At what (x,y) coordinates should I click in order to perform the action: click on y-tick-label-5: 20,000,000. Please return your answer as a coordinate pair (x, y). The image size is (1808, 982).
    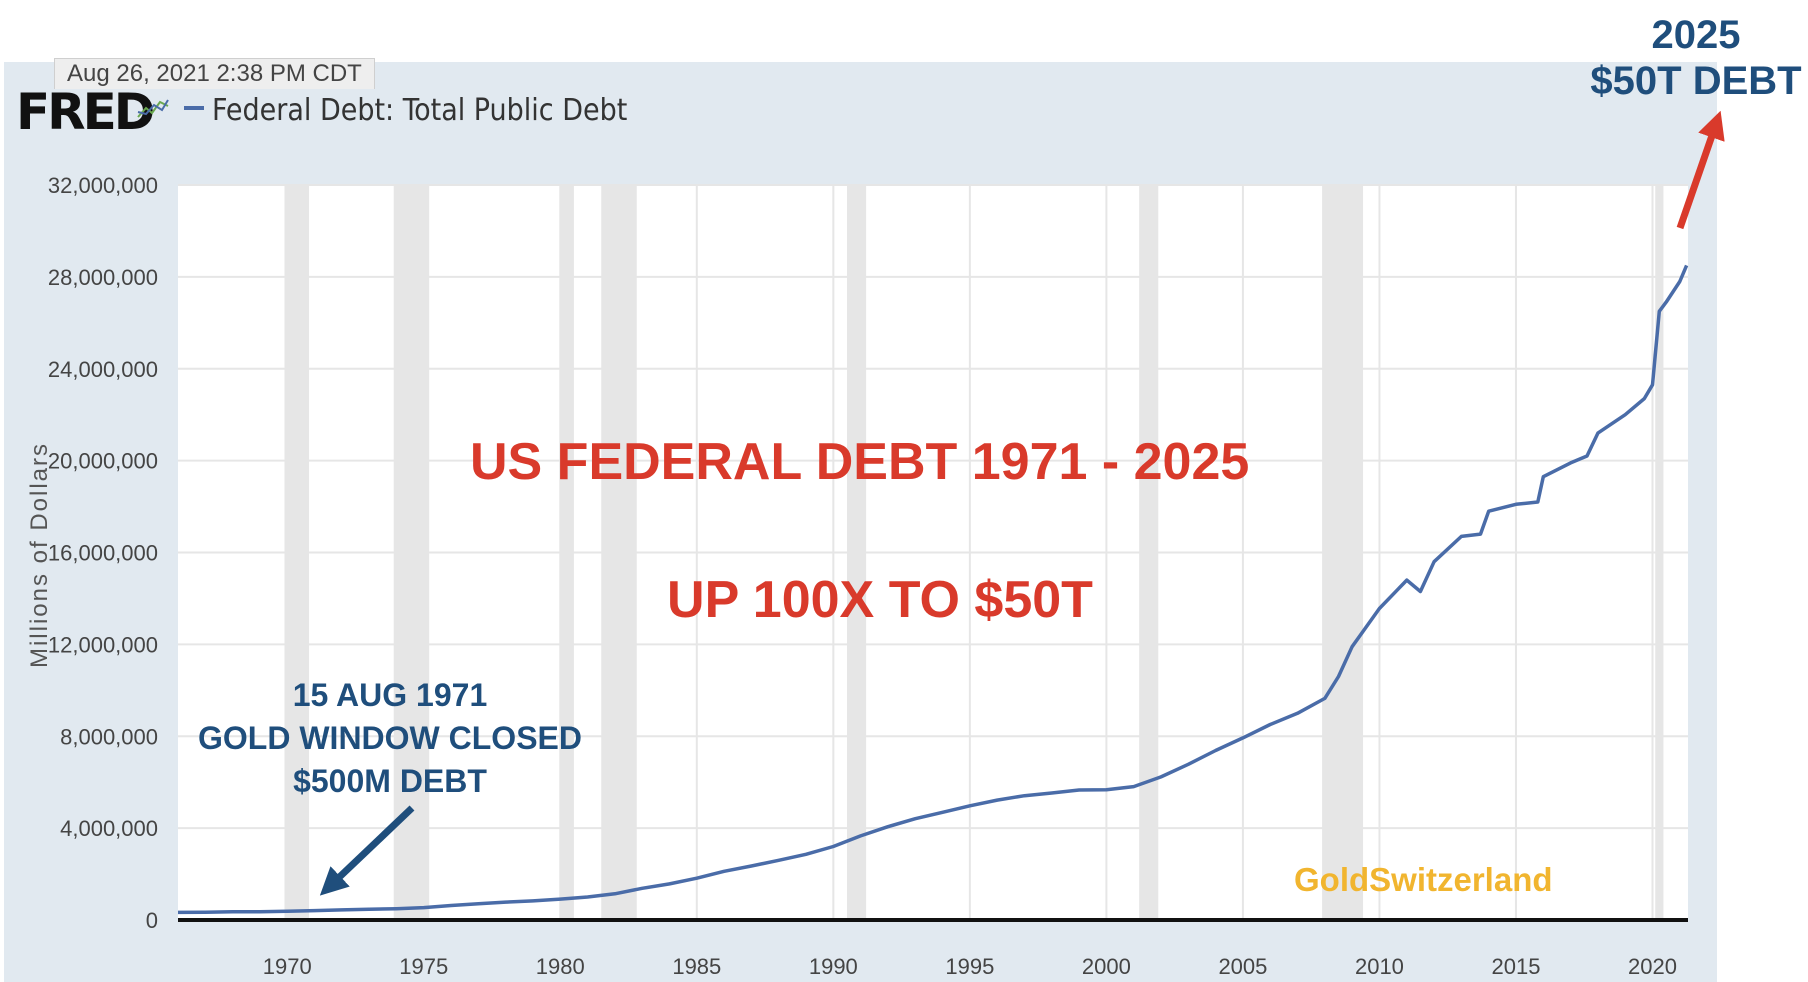
    Looking at the image, I should click on (103, 461).